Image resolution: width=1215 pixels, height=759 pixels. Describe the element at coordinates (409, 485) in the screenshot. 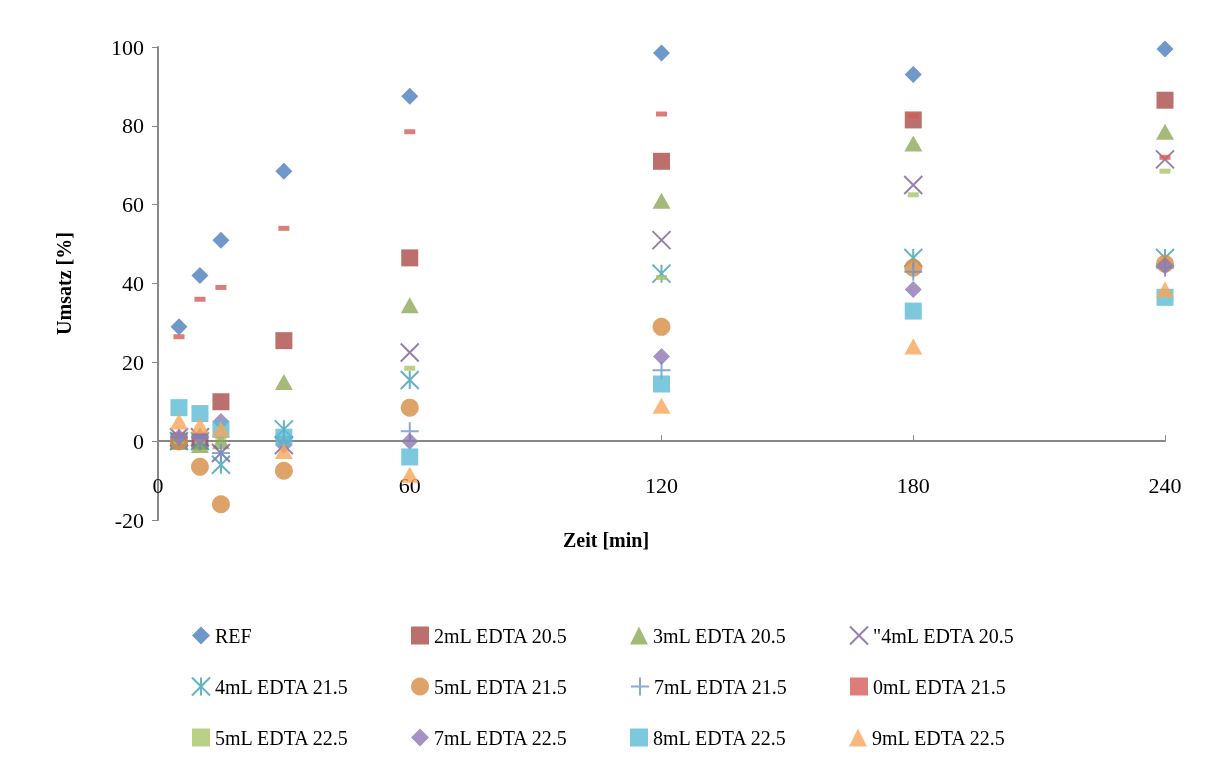

I see `x-tick-label: 60` at that location.